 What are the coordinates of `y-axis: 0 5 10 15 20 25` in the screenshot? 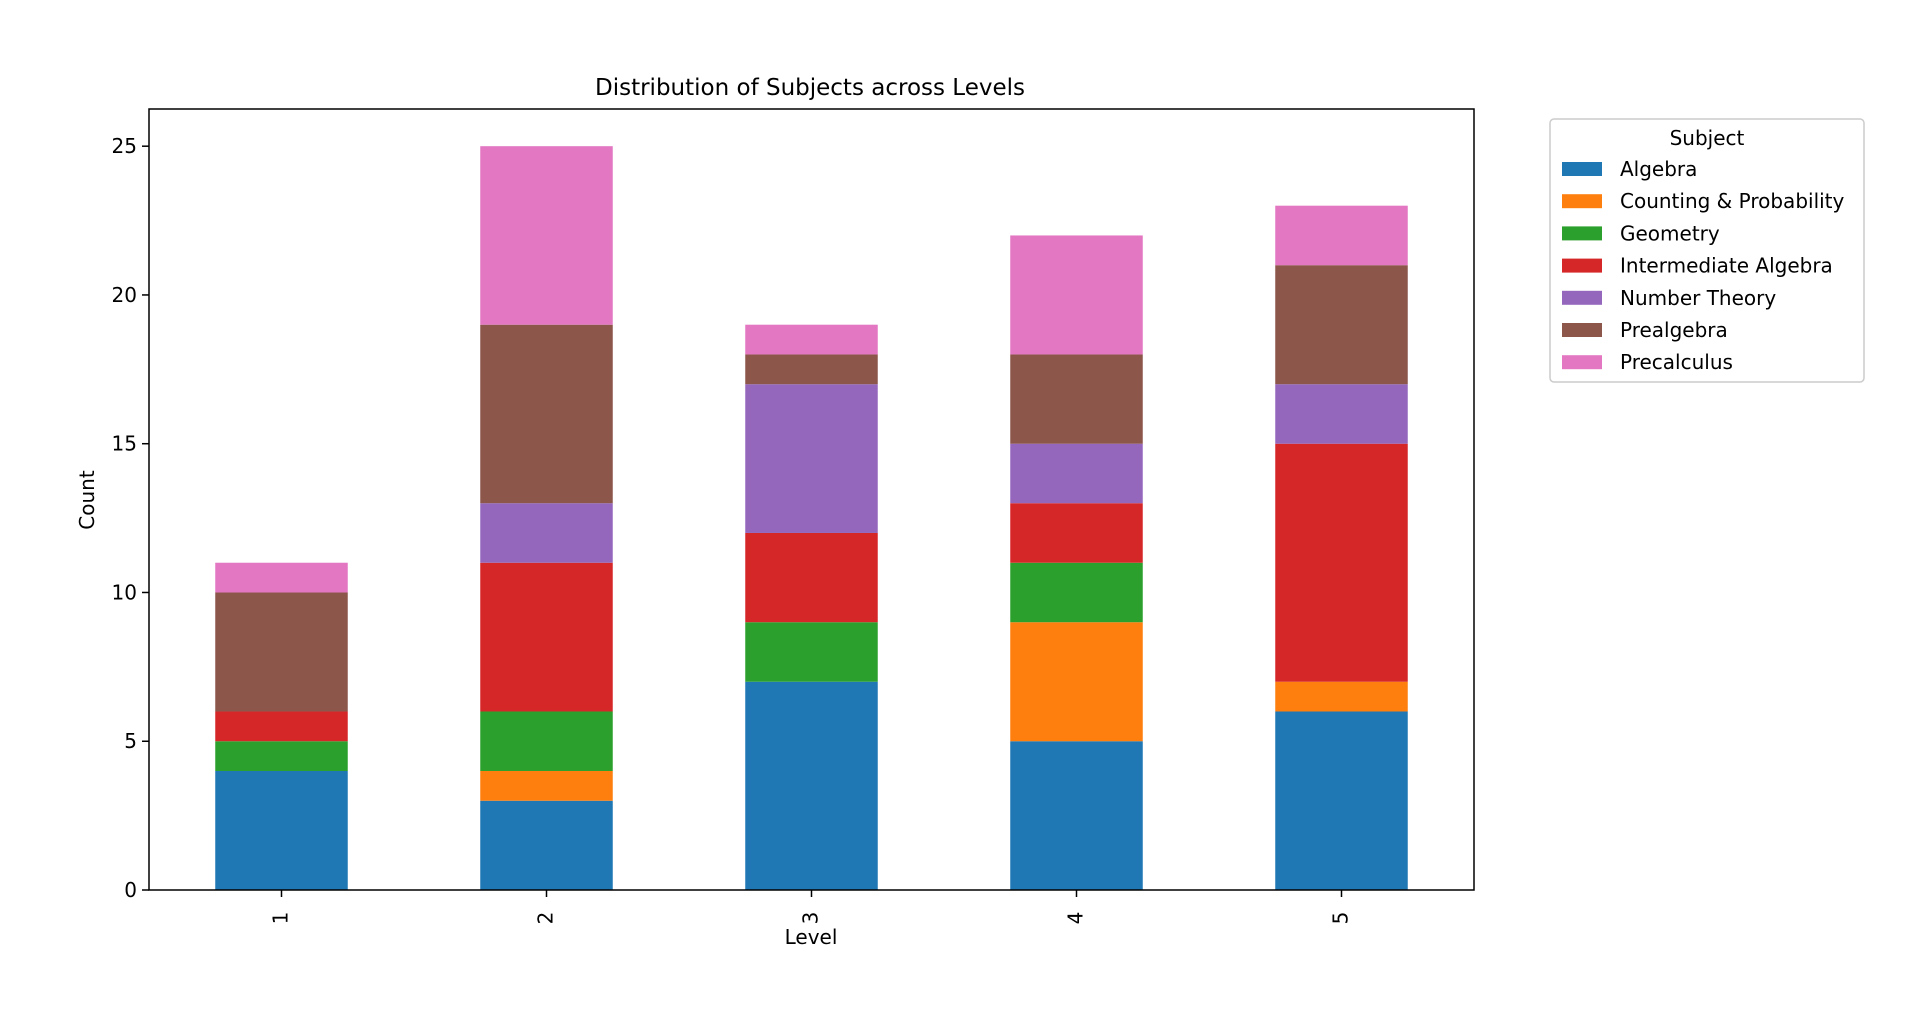 It's located at (130, 518).